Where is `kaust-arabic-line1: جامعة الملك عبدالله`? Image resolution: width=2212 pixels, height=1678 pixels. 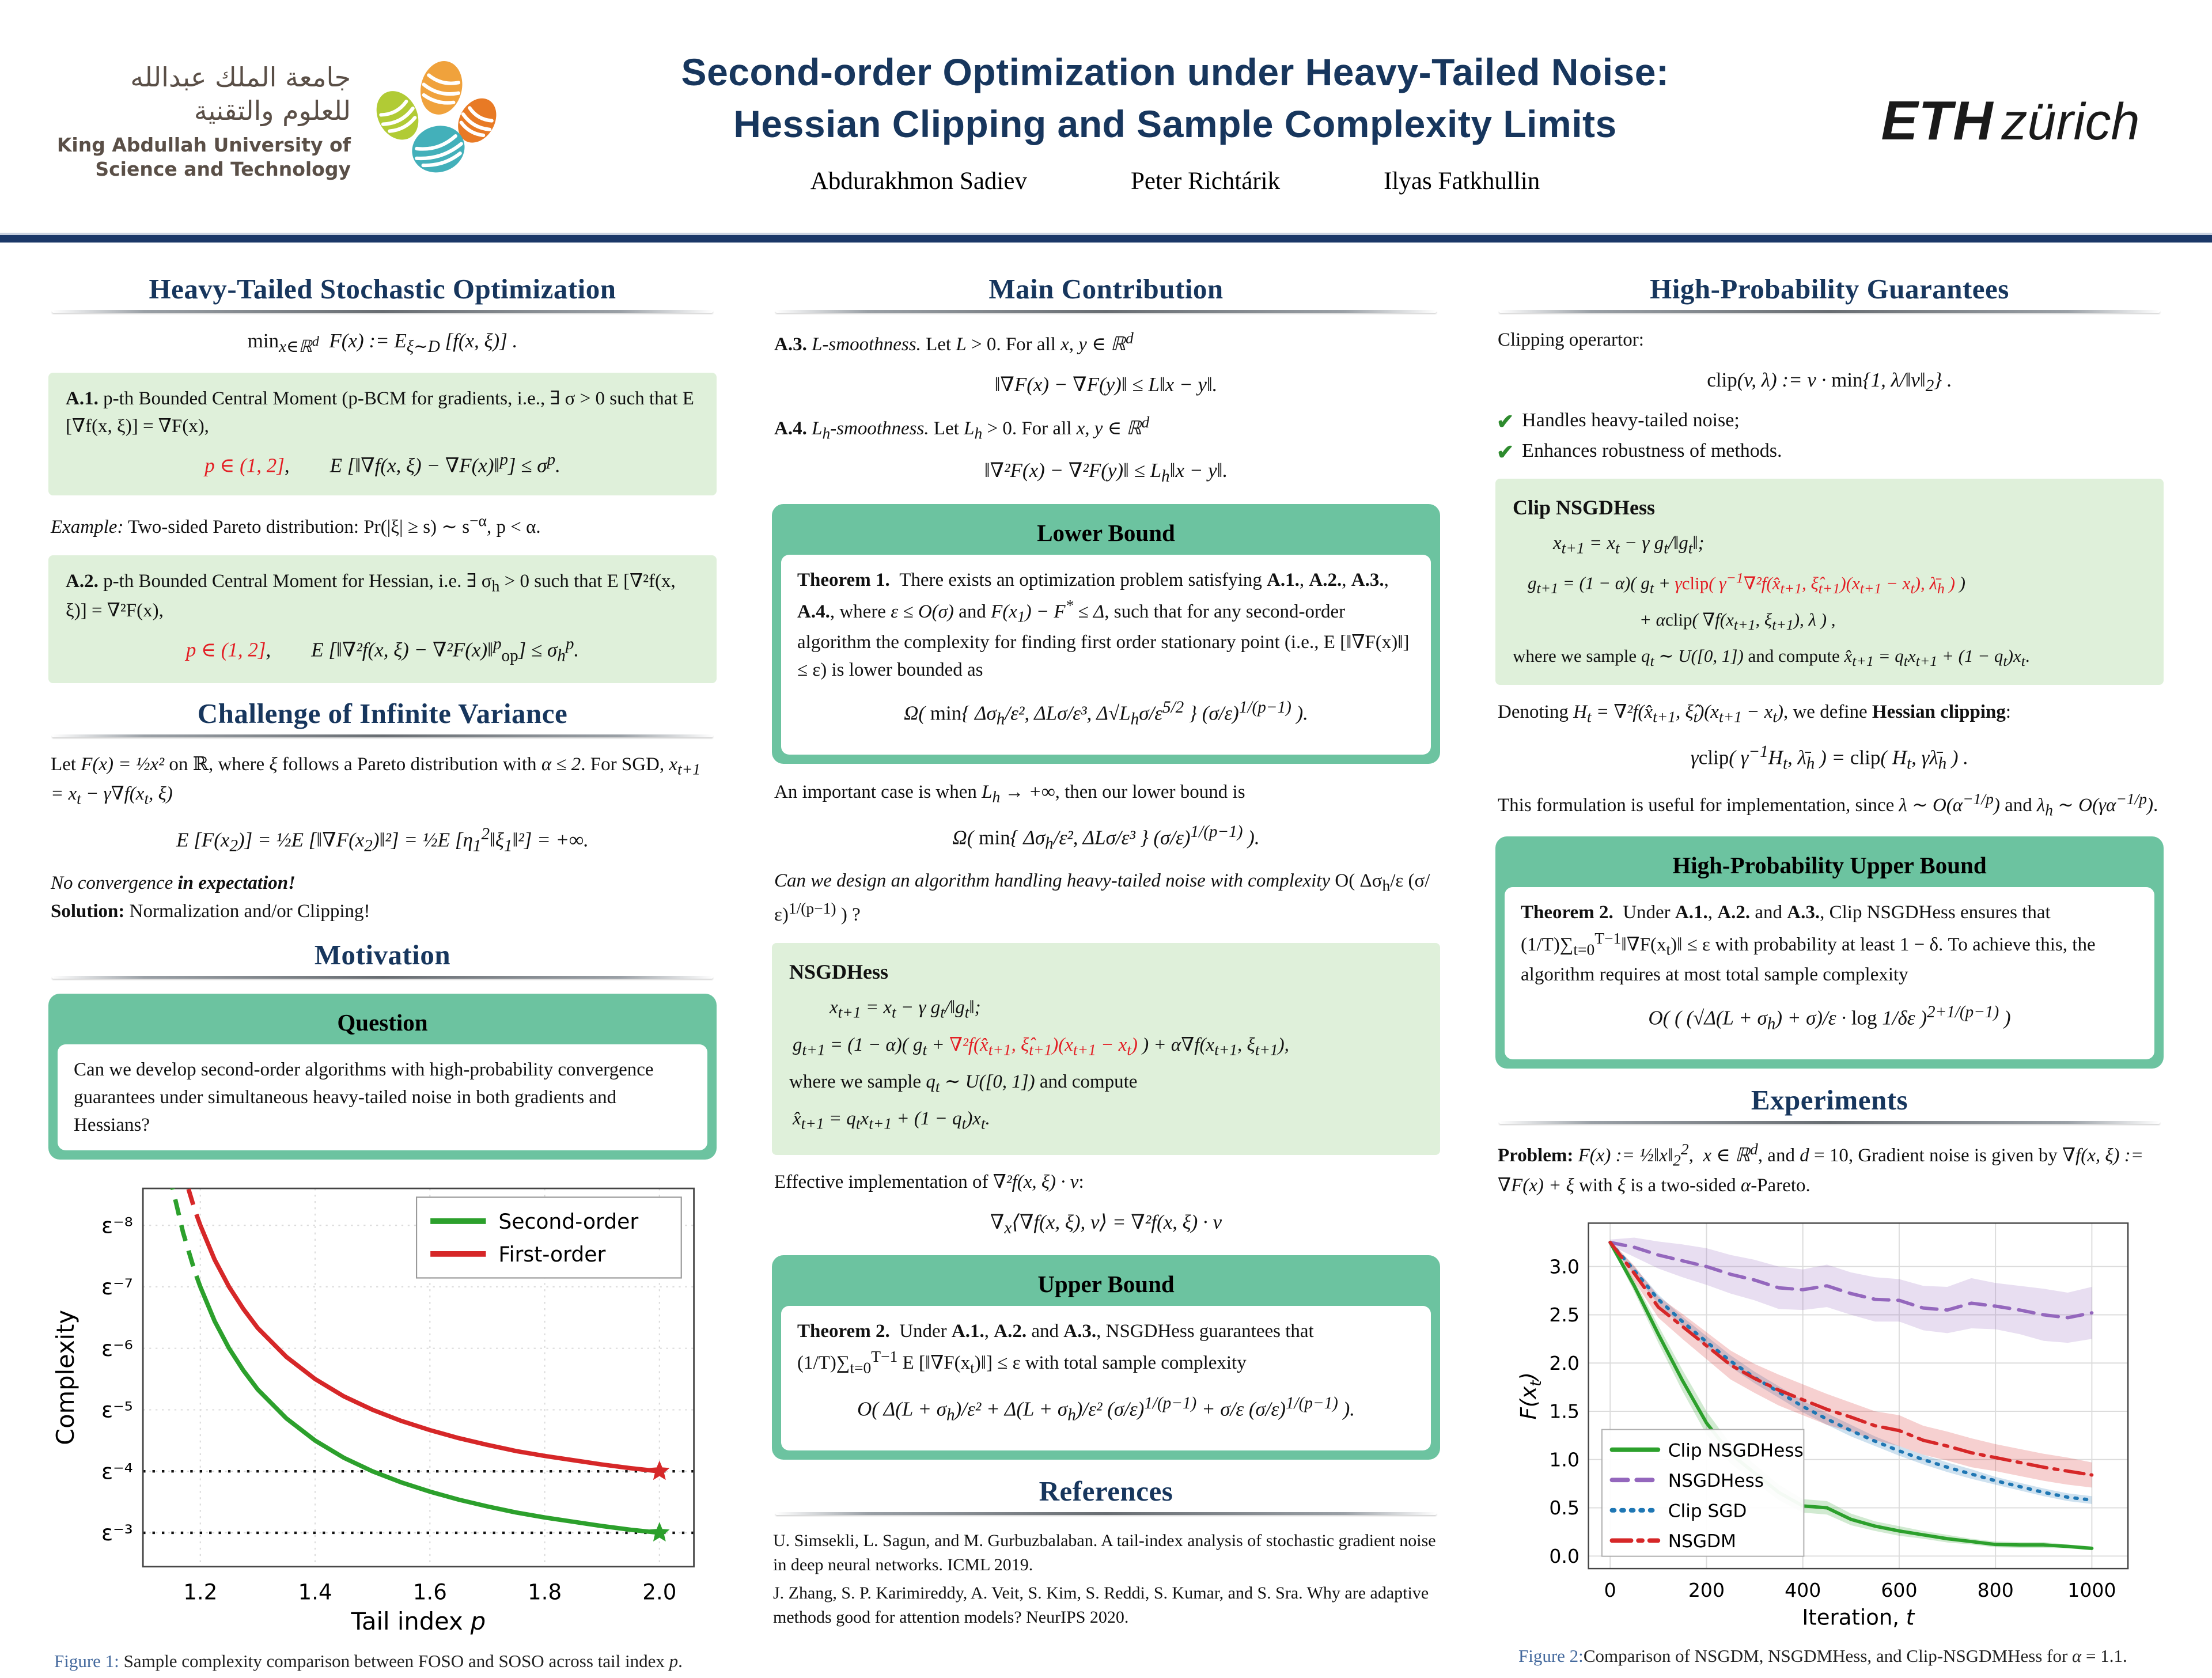
kaust-arabic-line1: جامعة الملك عبدالله is located at coordinates (240, 77).